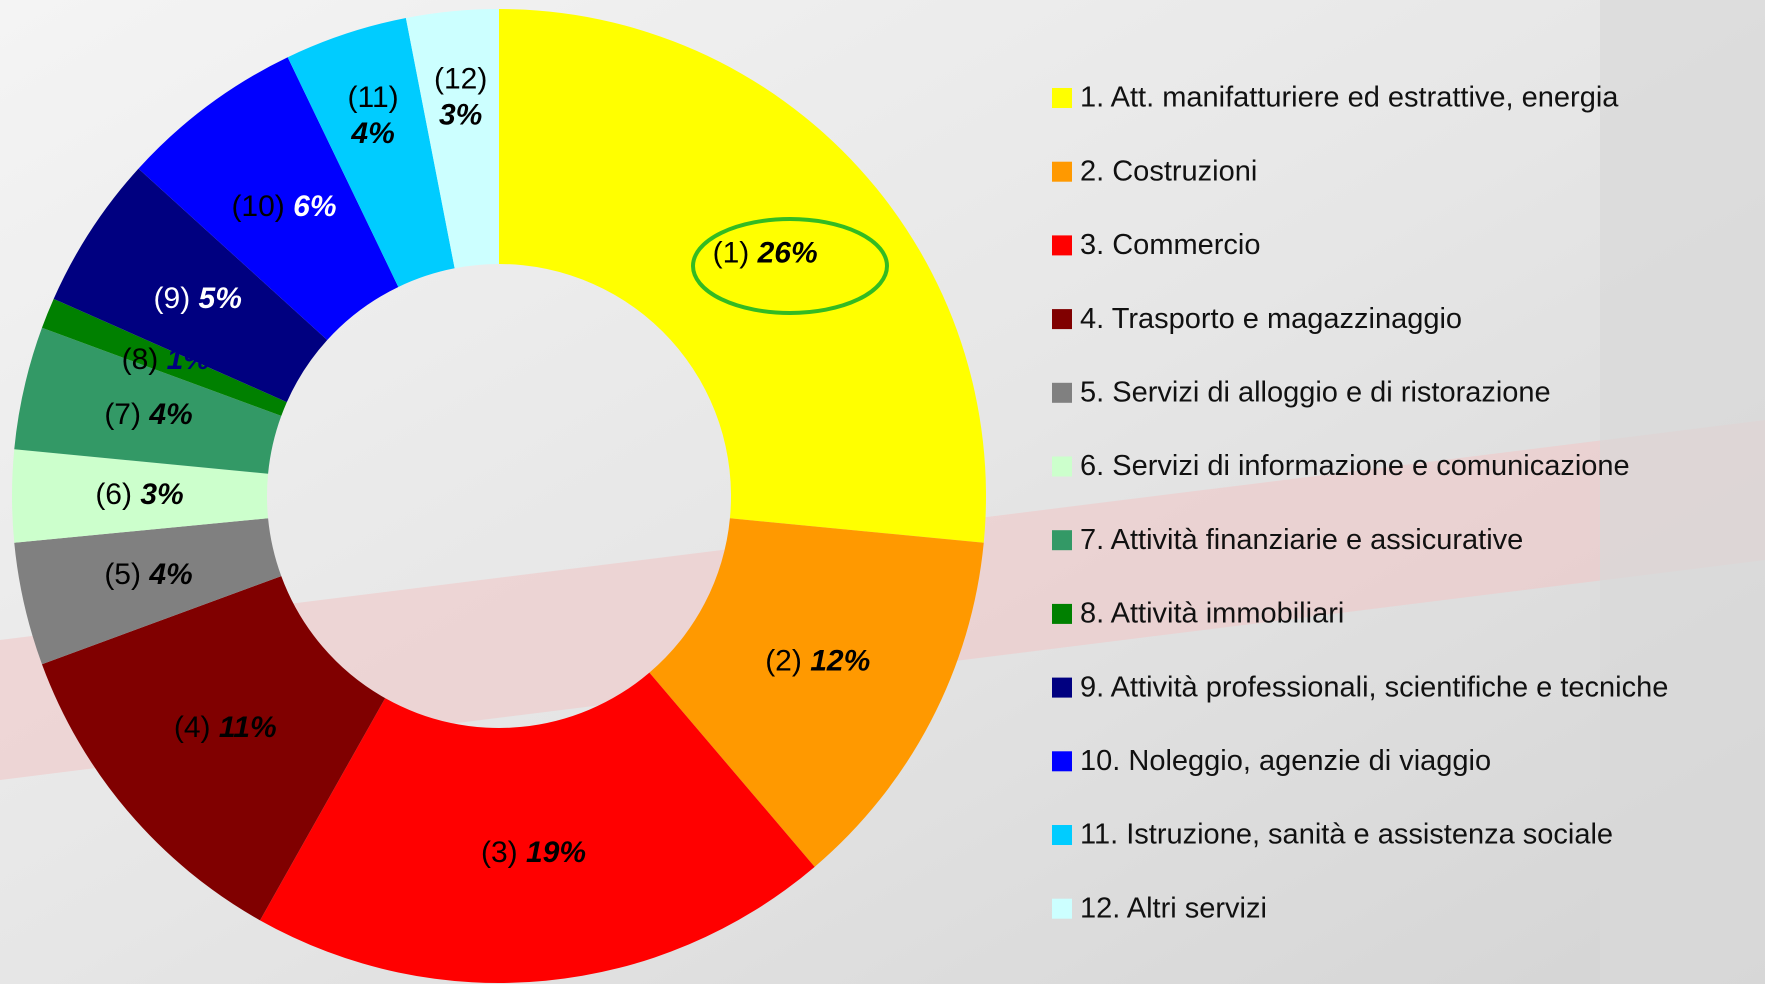  I want to click on legend-label: 8. Attività immobiliari, so click(1212, 614).